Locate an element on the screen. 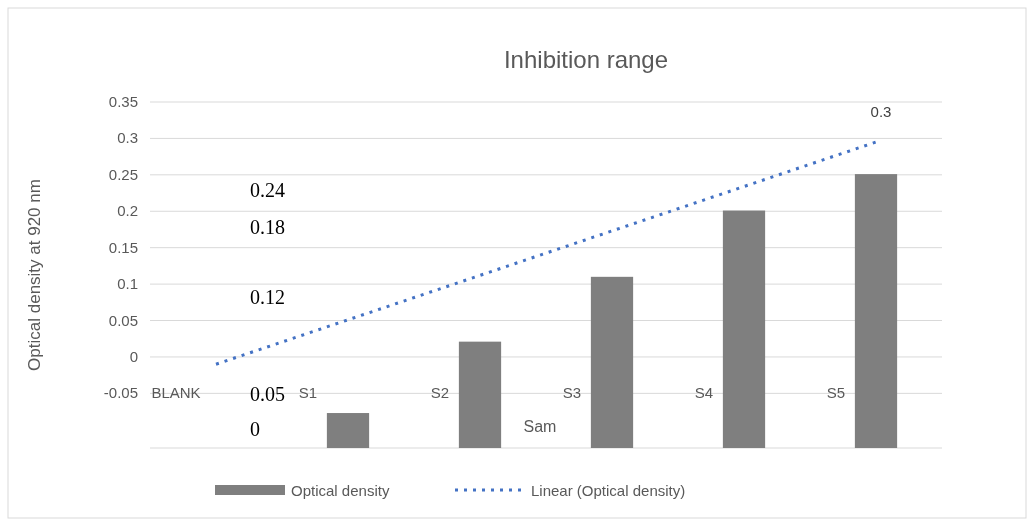  legend-label: Optical density is located at coordinates (340, 490).